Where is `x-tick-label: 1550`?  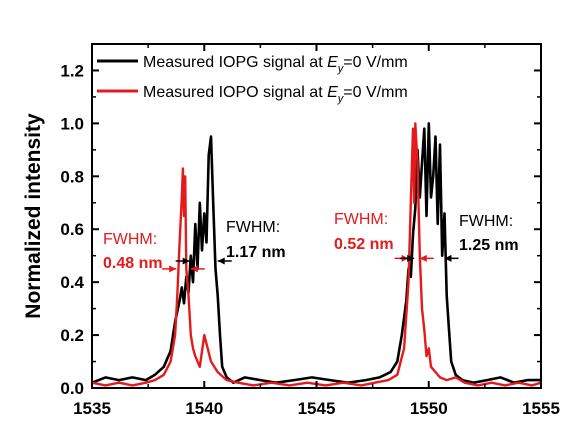
x-tick-label: 1550 is located at coordinates (429, 408).